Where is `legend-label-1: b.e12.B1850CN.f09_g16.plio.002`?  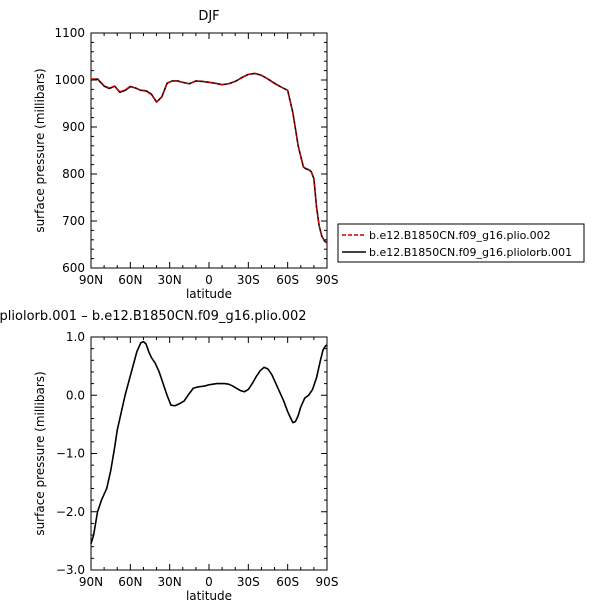 legend-label-1: b.e12.B1850CN.f09_g16.plio.002 is located at coordinates (460, 235).